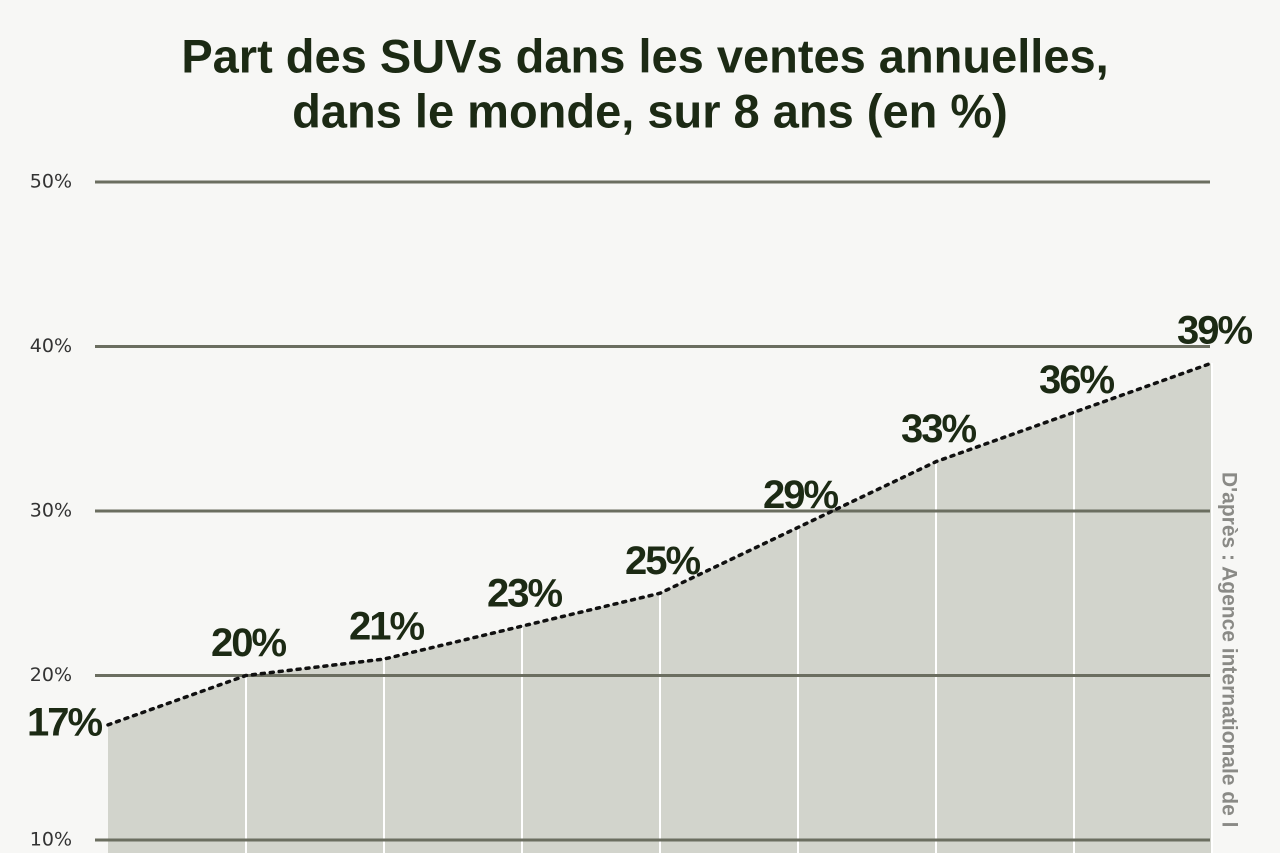  Describe the element at coordinates (64, 722) in the screenshot. I see `value-label: 17%` at that location.